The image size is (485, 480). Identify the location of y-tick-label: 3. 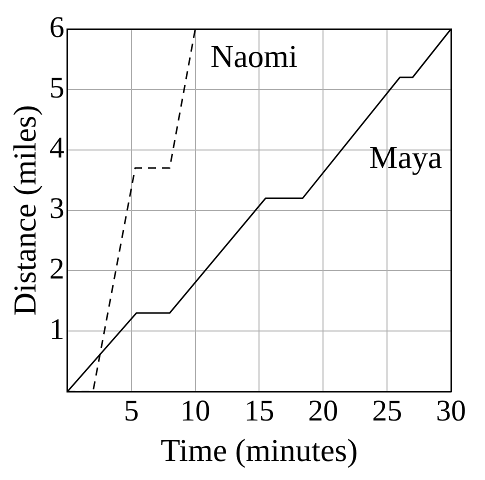
(56, 209).